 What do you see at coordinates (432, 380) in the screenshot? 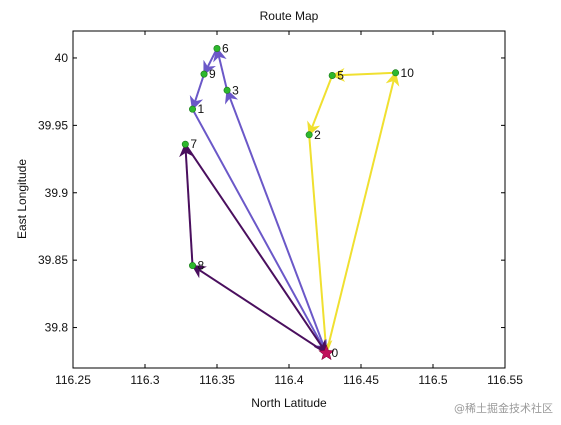
I see `x-tick-label: 116.5` at bounding box center [432, 380].